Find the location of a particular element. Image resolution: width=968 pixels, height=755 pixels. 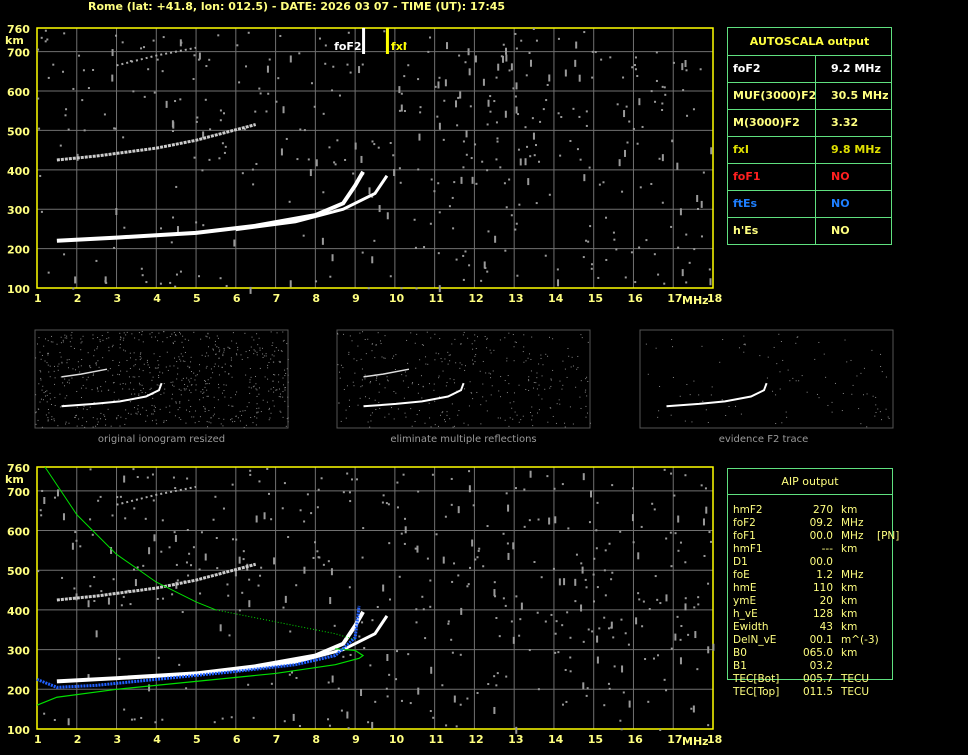

aip-cell: D1 is located at coordinates (740, 562).